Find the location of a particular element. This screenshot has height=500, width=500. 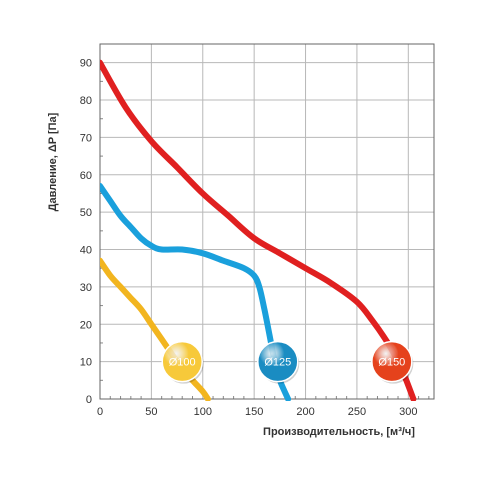

y-tick-label: 10 is located at coordinates (86, 363).